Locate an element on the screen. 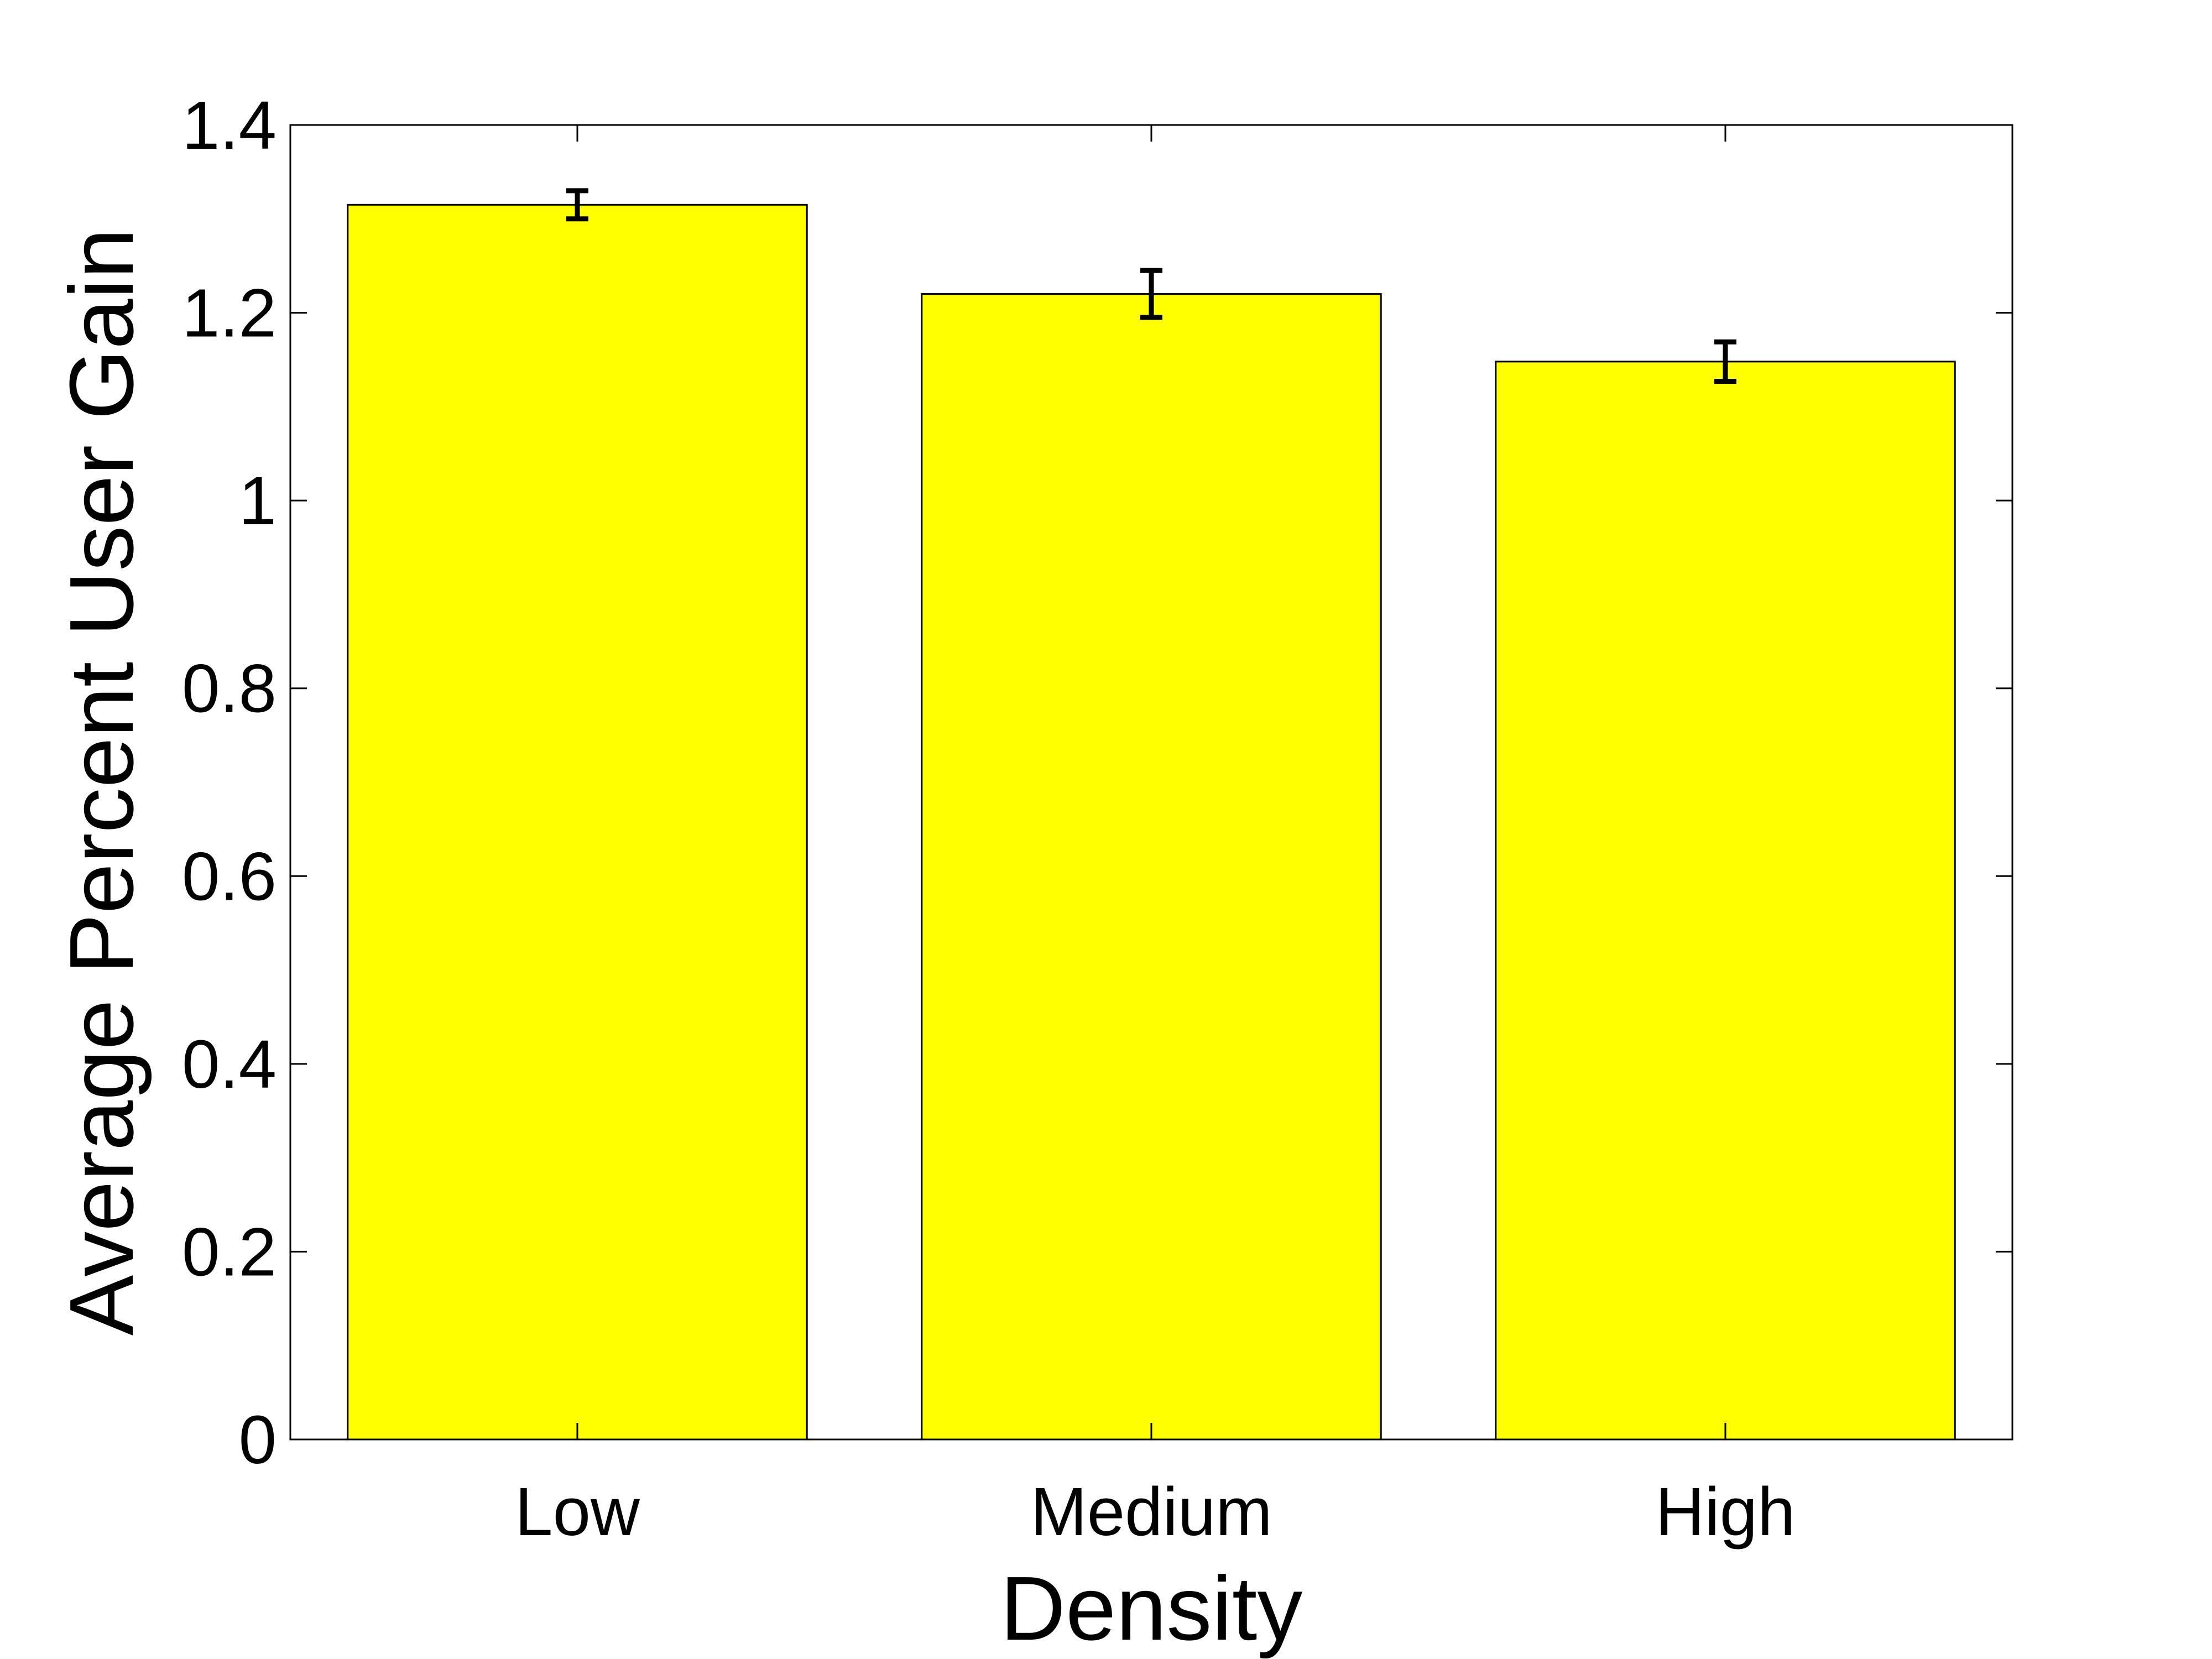  x-tick-label-medium: Medium is located at coordinates (1151, 1512).